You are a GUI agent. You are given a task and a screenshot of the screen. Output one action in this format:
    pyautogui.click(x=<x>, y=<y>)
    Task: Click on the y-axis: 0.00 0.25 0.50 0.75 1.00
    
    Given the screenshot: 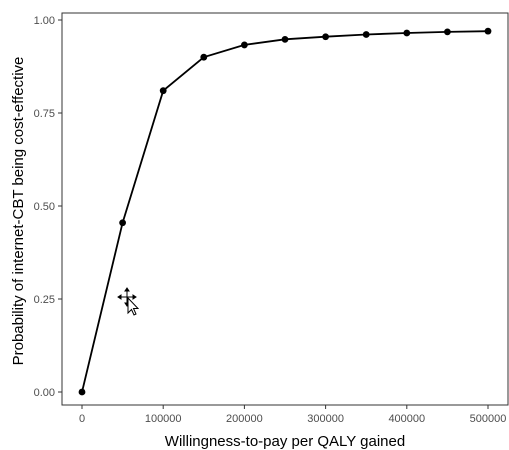 What is the action you would take?
    pyautogui.click(x=48, y=207)
    